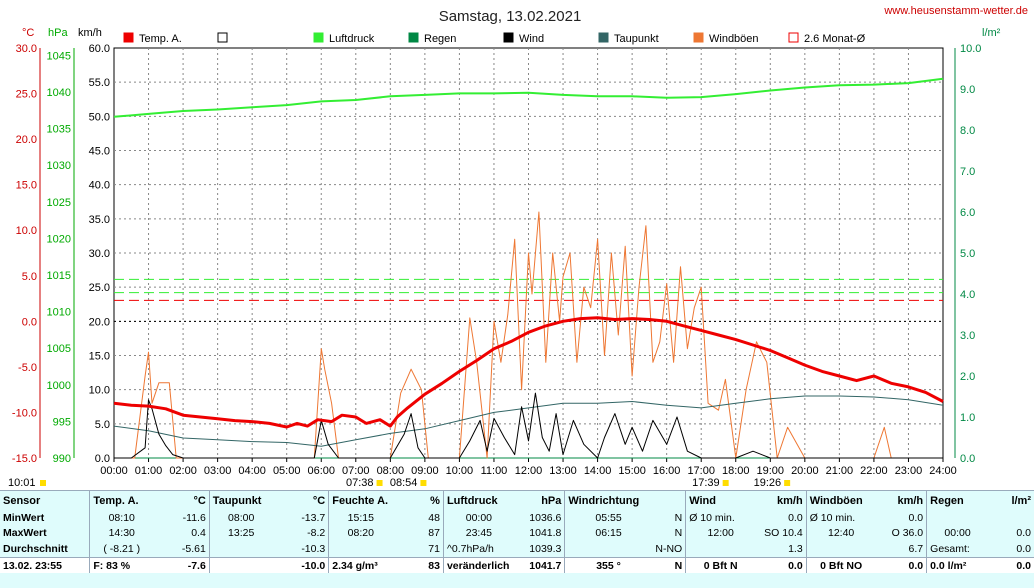 This screenshot has width=1034, height=588. I want to click on x-tick-label-3: 03:00, so click(218, 471).